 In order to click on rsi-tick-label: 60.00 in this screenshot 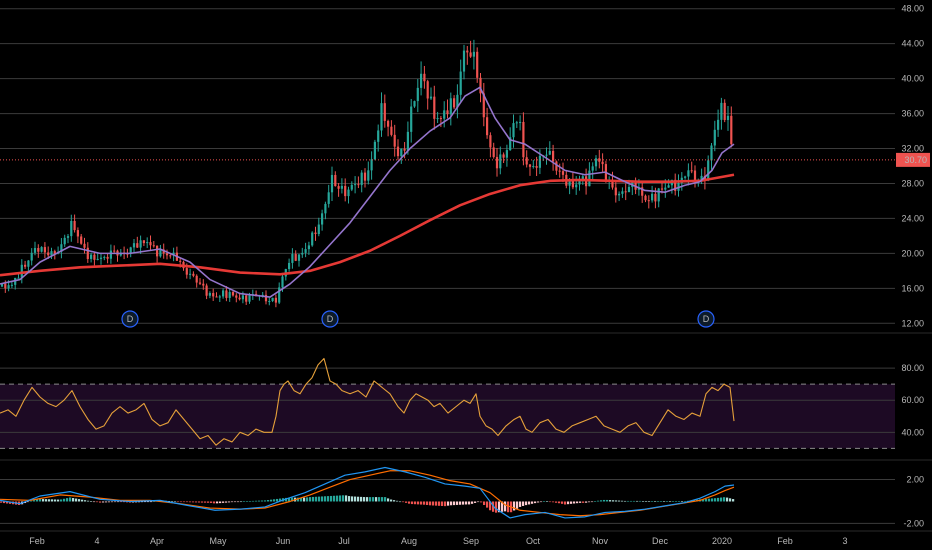, I will do `click(912, 400)`.